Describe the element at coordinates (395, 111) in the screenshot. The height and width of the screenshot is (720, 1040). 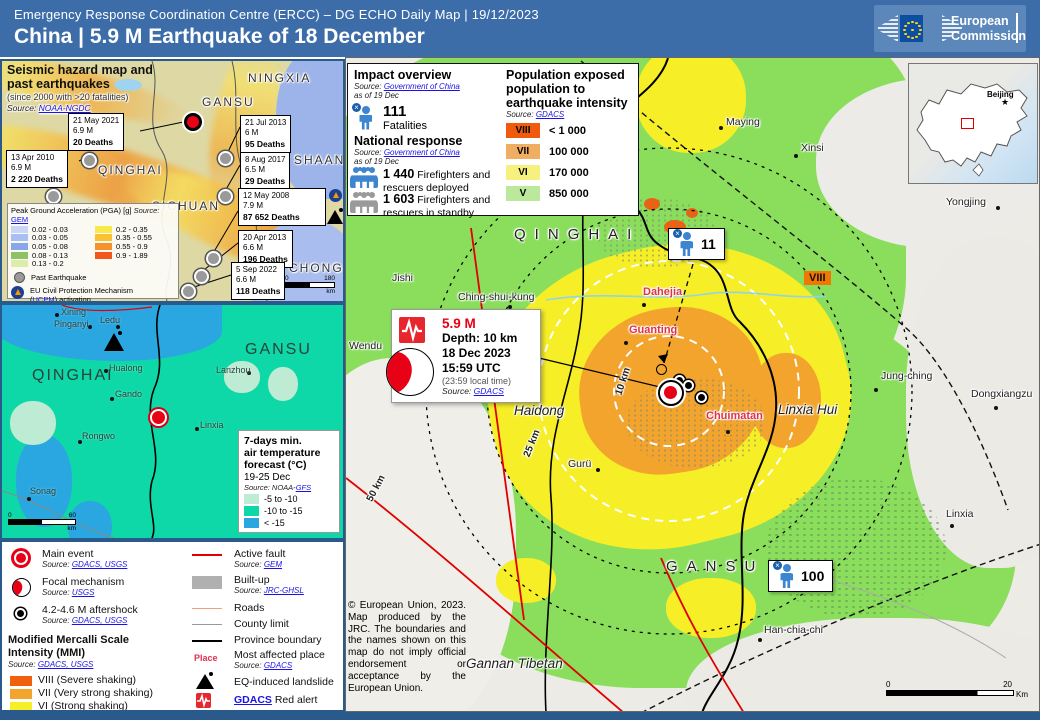
I see `fatalities-value: 111` at that location.